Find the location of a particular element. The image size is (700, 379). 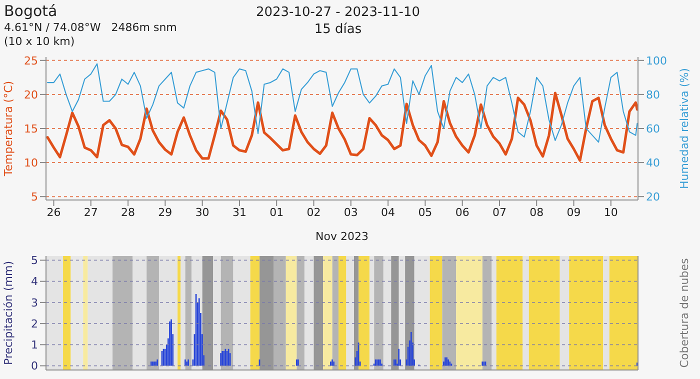

x-tick-label: 30 is located at coordinates (202, 212).